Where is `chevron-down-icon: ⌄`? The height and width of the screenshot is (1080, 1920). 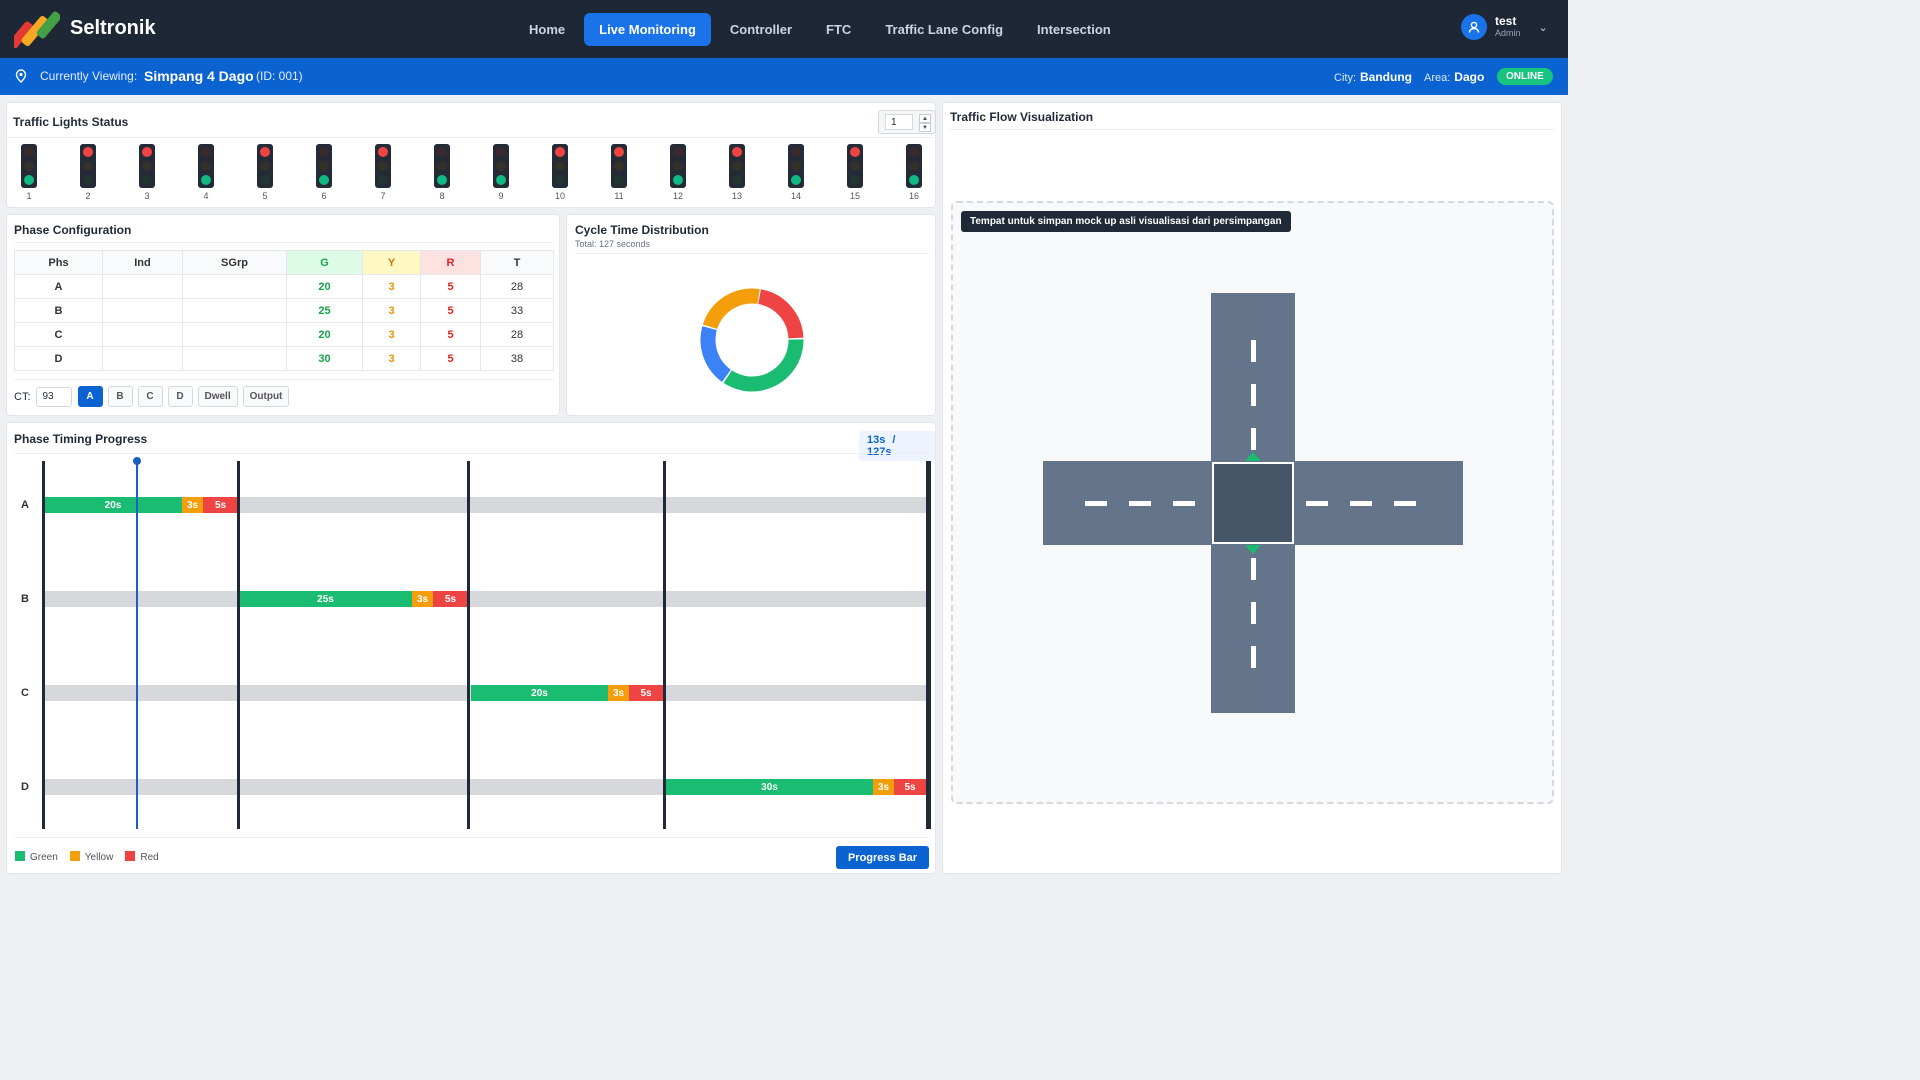 chevron-down-icon: ⌄ is located at coordinates (1543, 27).